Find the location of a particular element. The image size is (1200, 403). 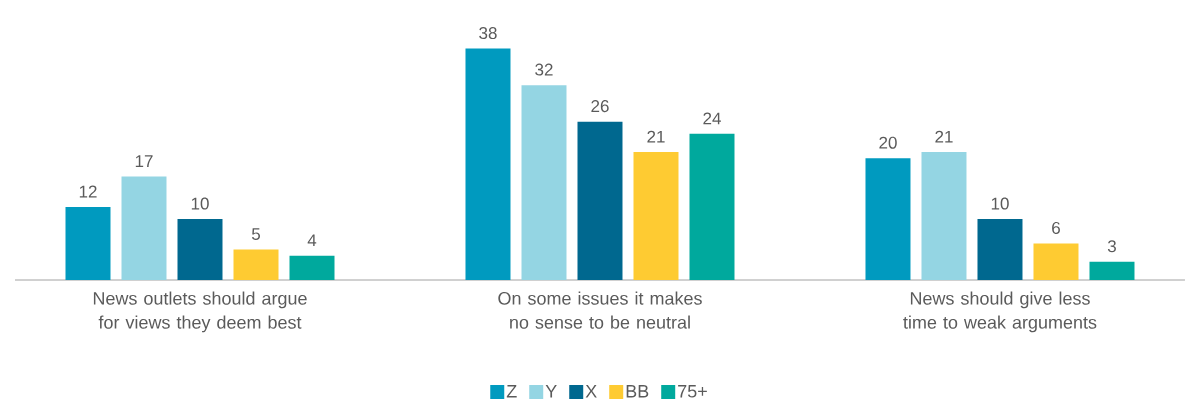

data-label: 20 is located at coordinates (888, 142).